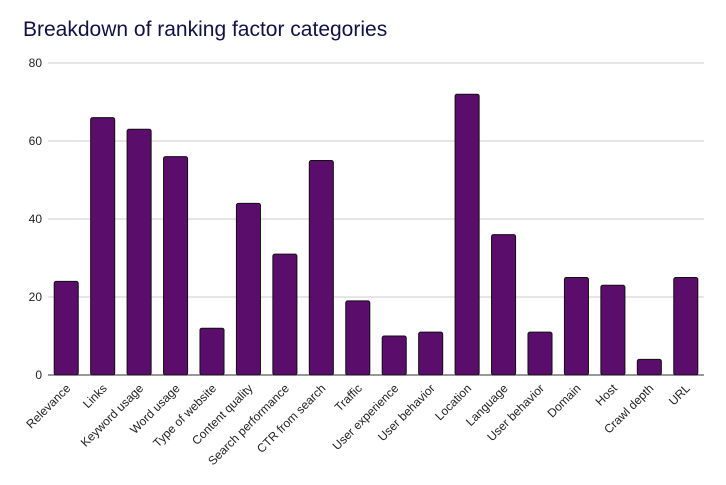 The height and width of the screenshot is (485, 726). I want to click on x-category-label: URL, so click(679, 394).